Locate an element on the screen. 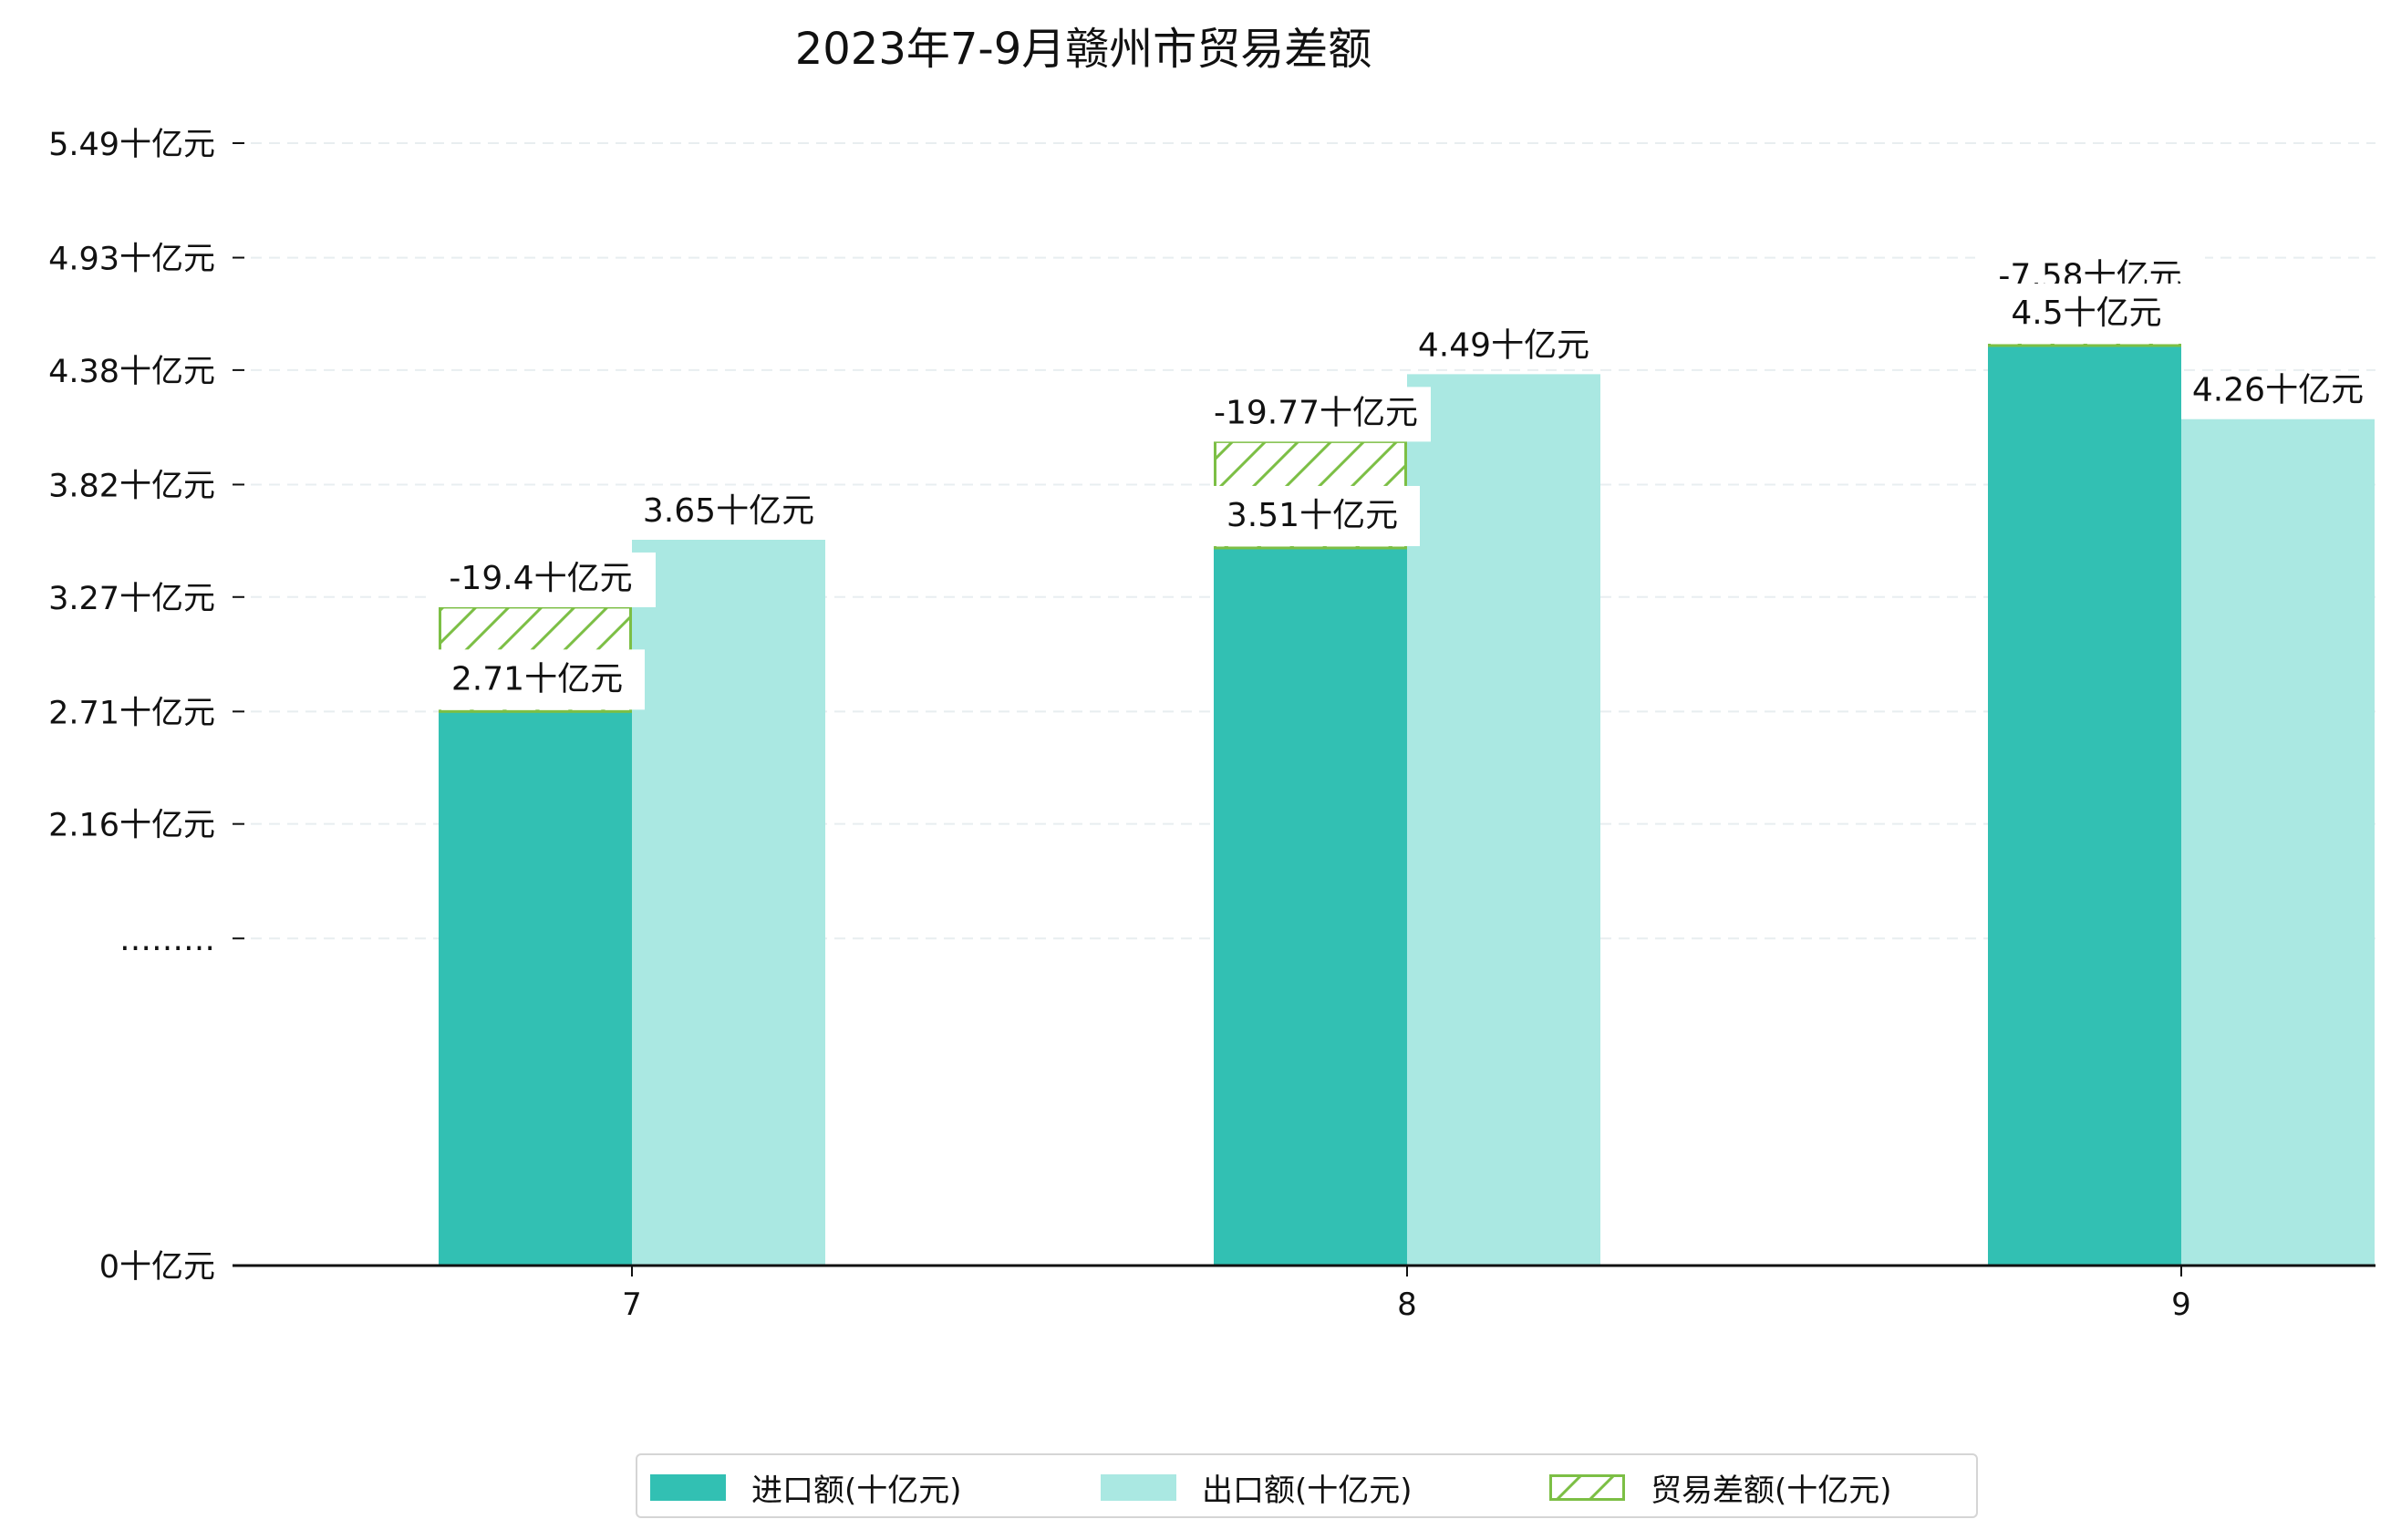 The height and width of the screenshot is (1540, 2391). y-tick-label: 4.38十亿元 is located at coordinates (131, 372).